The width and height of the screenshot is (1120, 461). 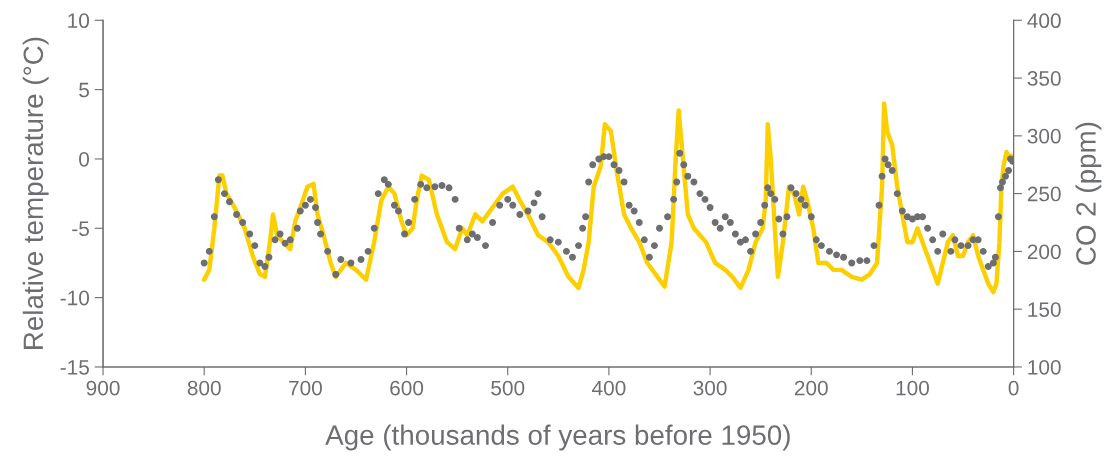 I want to click on x-tick-label: 100, so click(x=912, y=388).